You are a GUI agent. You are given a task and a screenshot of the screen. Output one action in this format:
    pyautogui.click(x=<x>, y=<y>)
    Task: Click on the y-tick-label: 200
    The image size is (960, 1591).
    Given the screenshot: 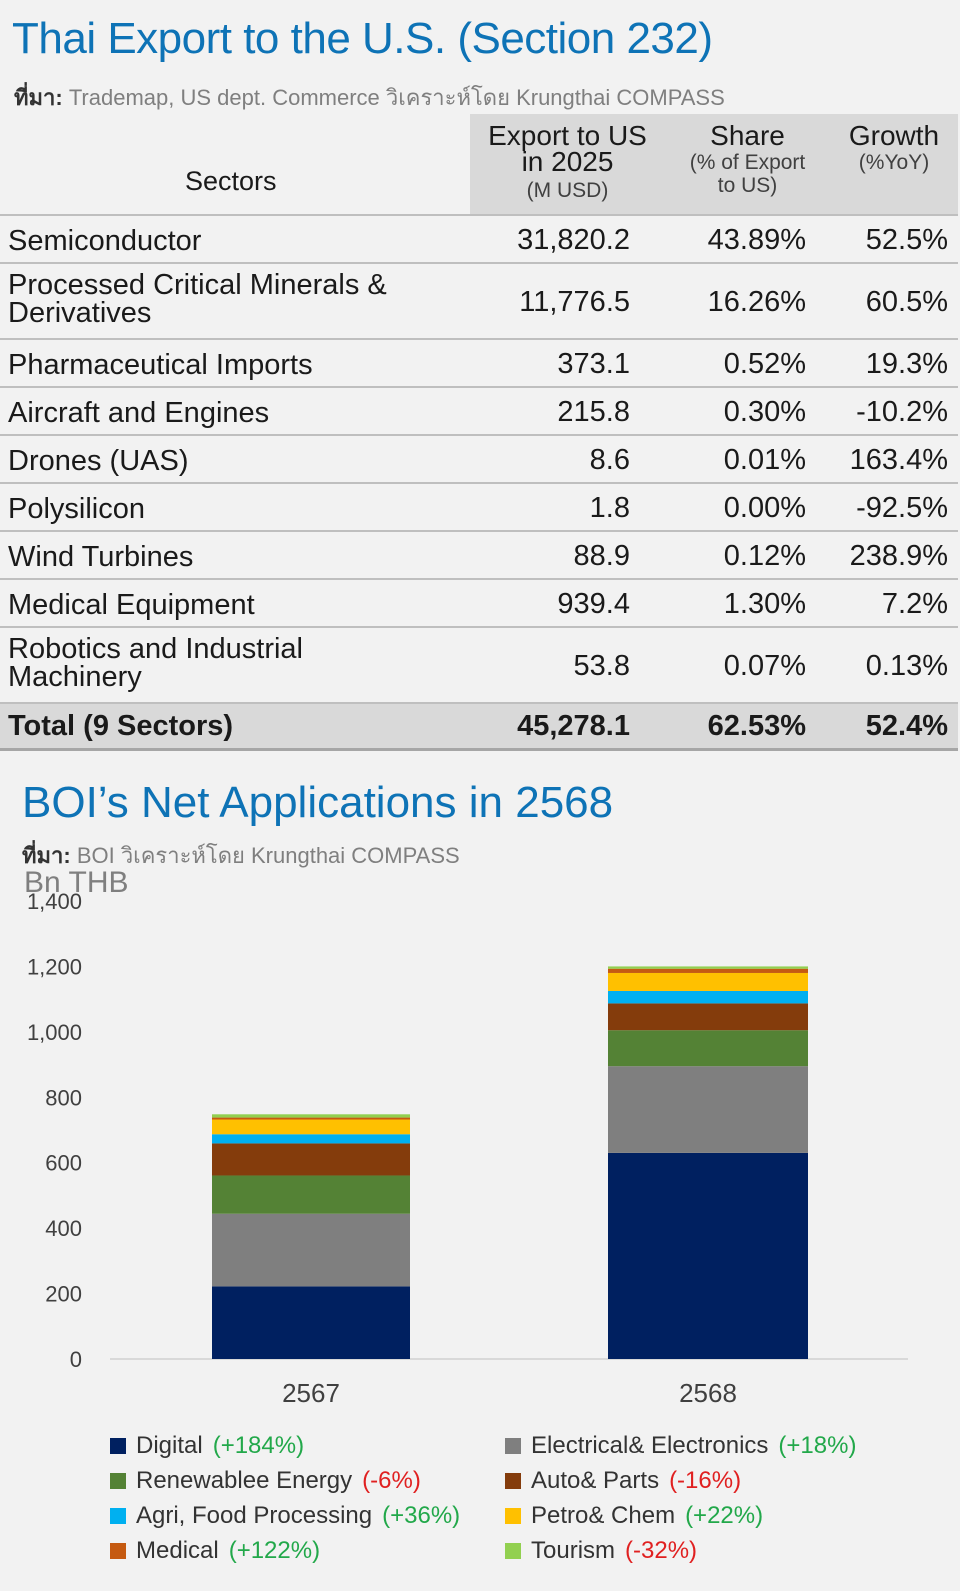 What is the action you would take?
    pyautogui.click(x=63, y=1294)
    